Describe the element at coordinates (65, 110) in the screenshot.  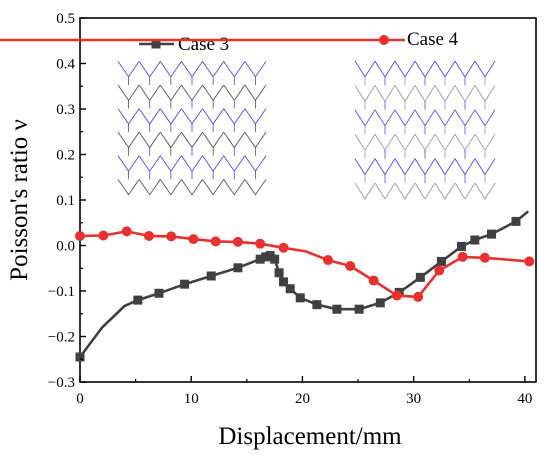
I see `y-tick-label: 0.3` at that location.